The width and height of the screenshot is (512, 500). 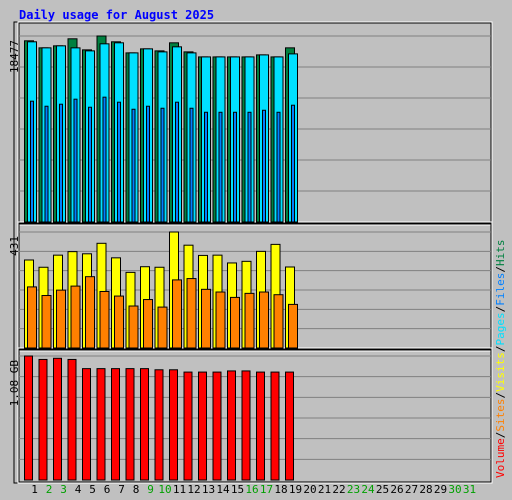 I want to click on x-tick-label: 5, so click(x=92, y=489).